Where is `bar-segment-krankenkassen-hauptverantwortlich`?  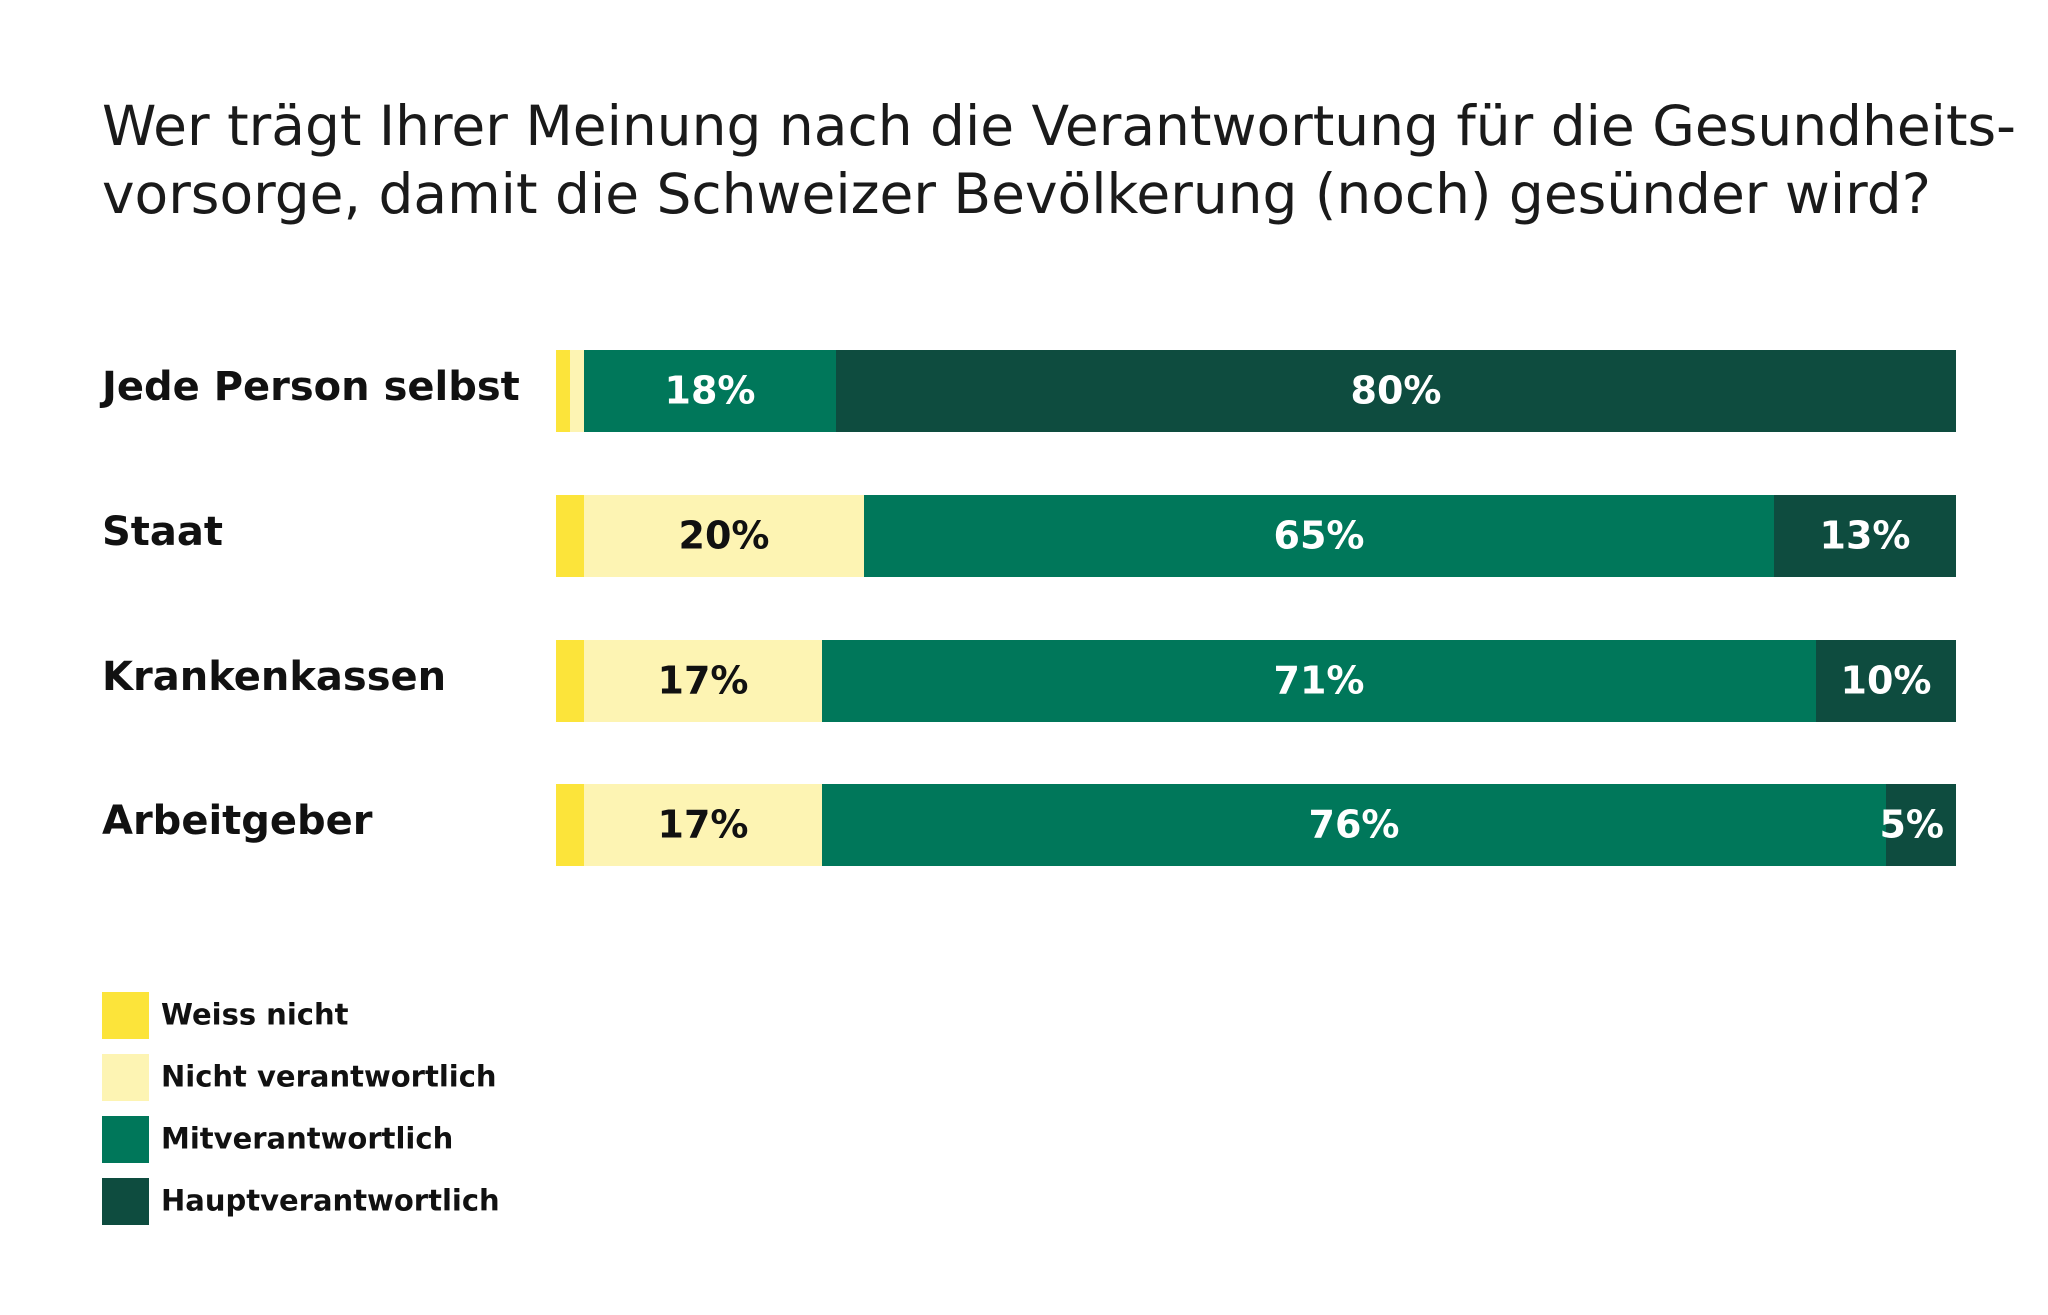
bar-segment-krankenkassen-hauptverantwortlich is located at coordinates (1886, 681).